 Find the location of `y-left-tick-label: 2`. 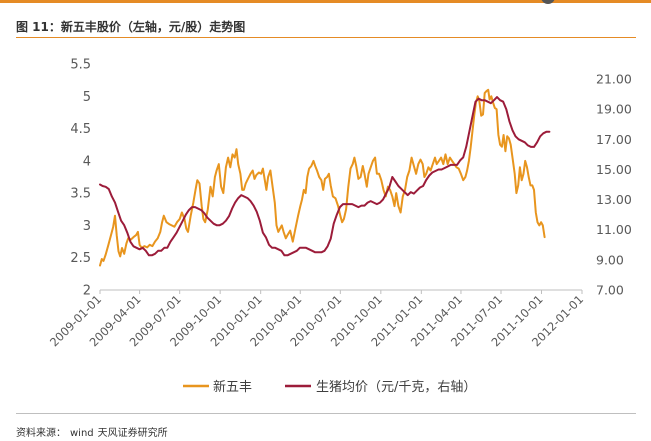

y-left-tick-label: 2 is located at coordinates (87, 291).